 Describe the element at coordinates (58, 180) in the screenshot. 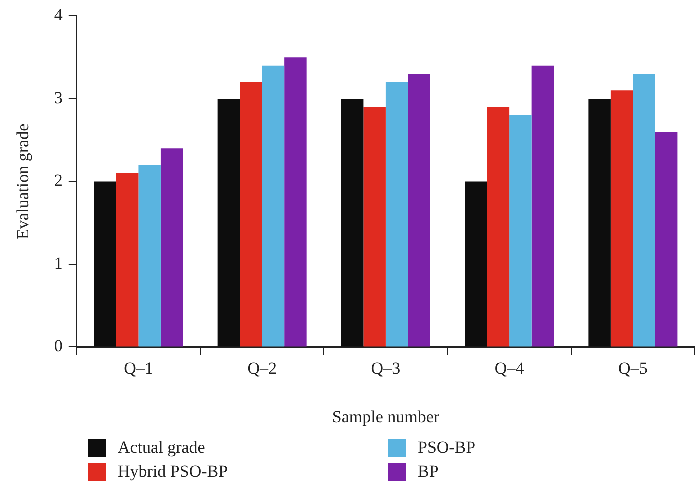

I see `y-tick-label: 2` at that location.